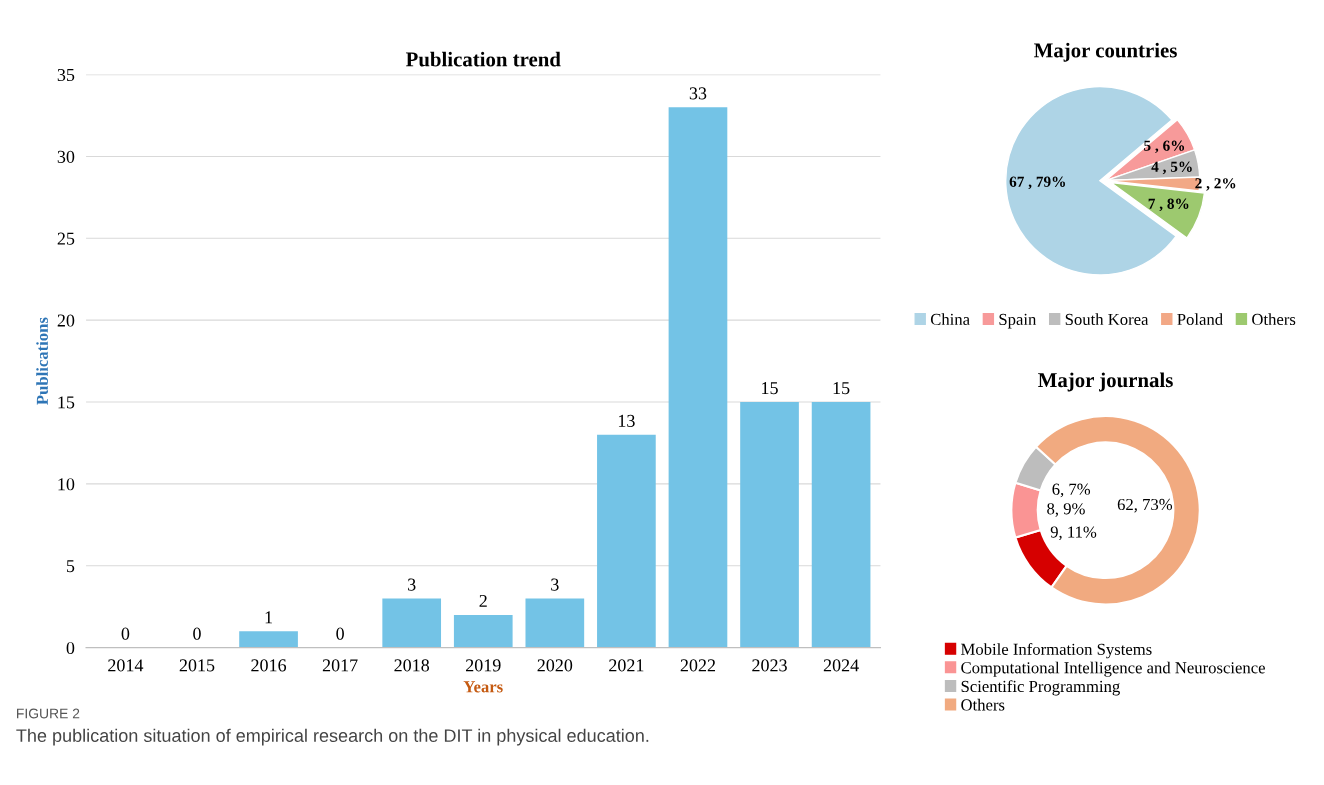 This screenshot has height=785, width=1324. I want to click on x-tick-label: 2023, so click(769, 665).